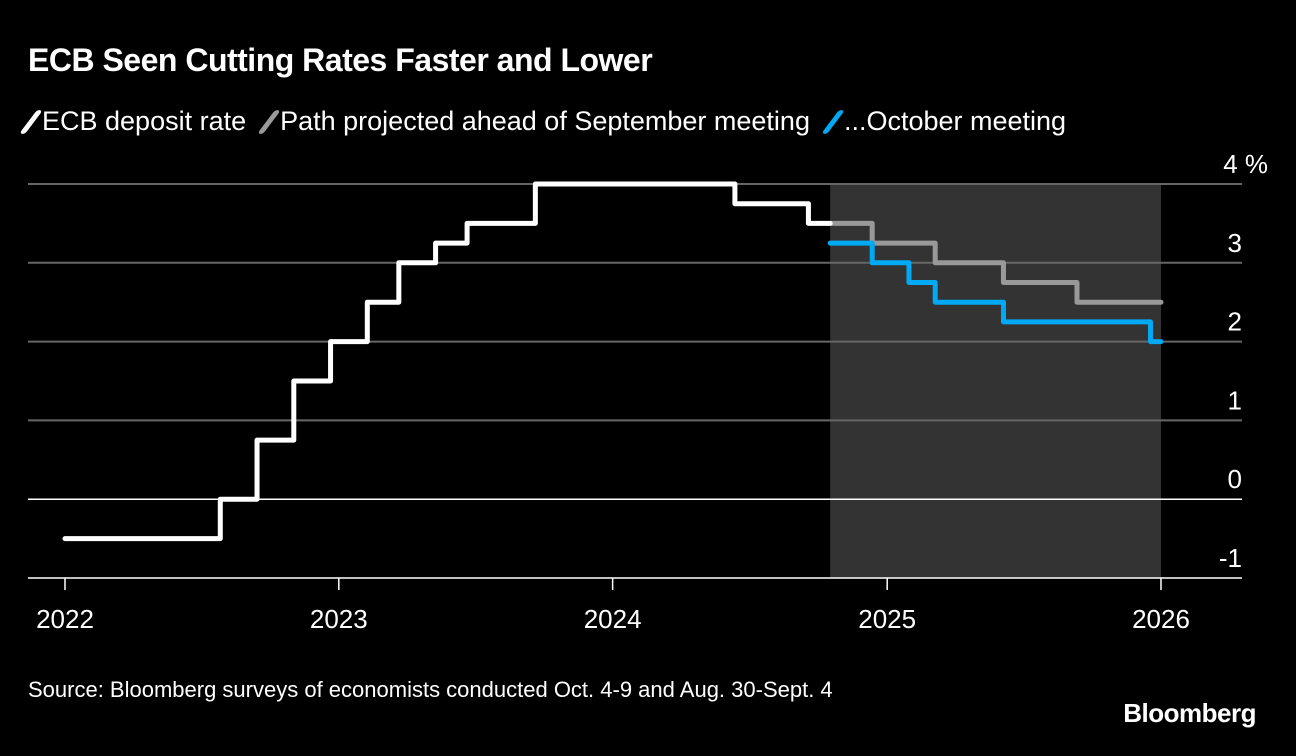 The width and height of the screenshot is (1296, 756). I want to click on bloomberg-logo: Bloomberg, so click(1189, 713).